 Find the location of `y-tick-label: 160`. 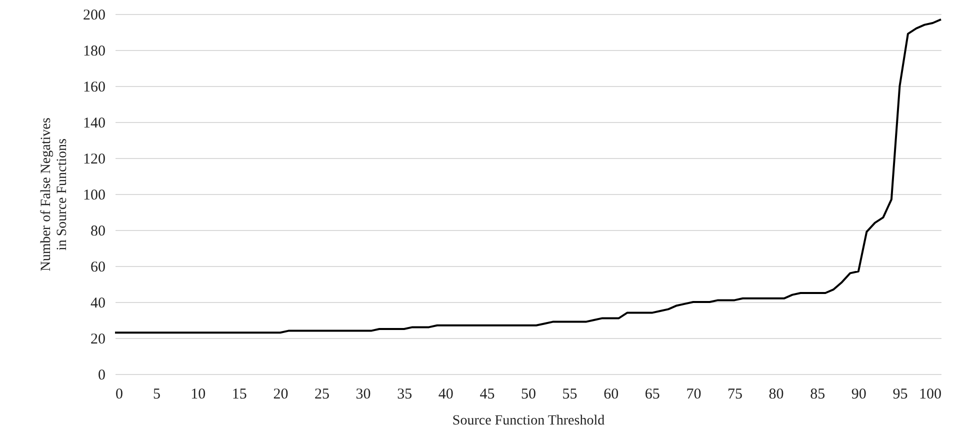

y-tick-label: 160 is located at coordinates (94, 88).